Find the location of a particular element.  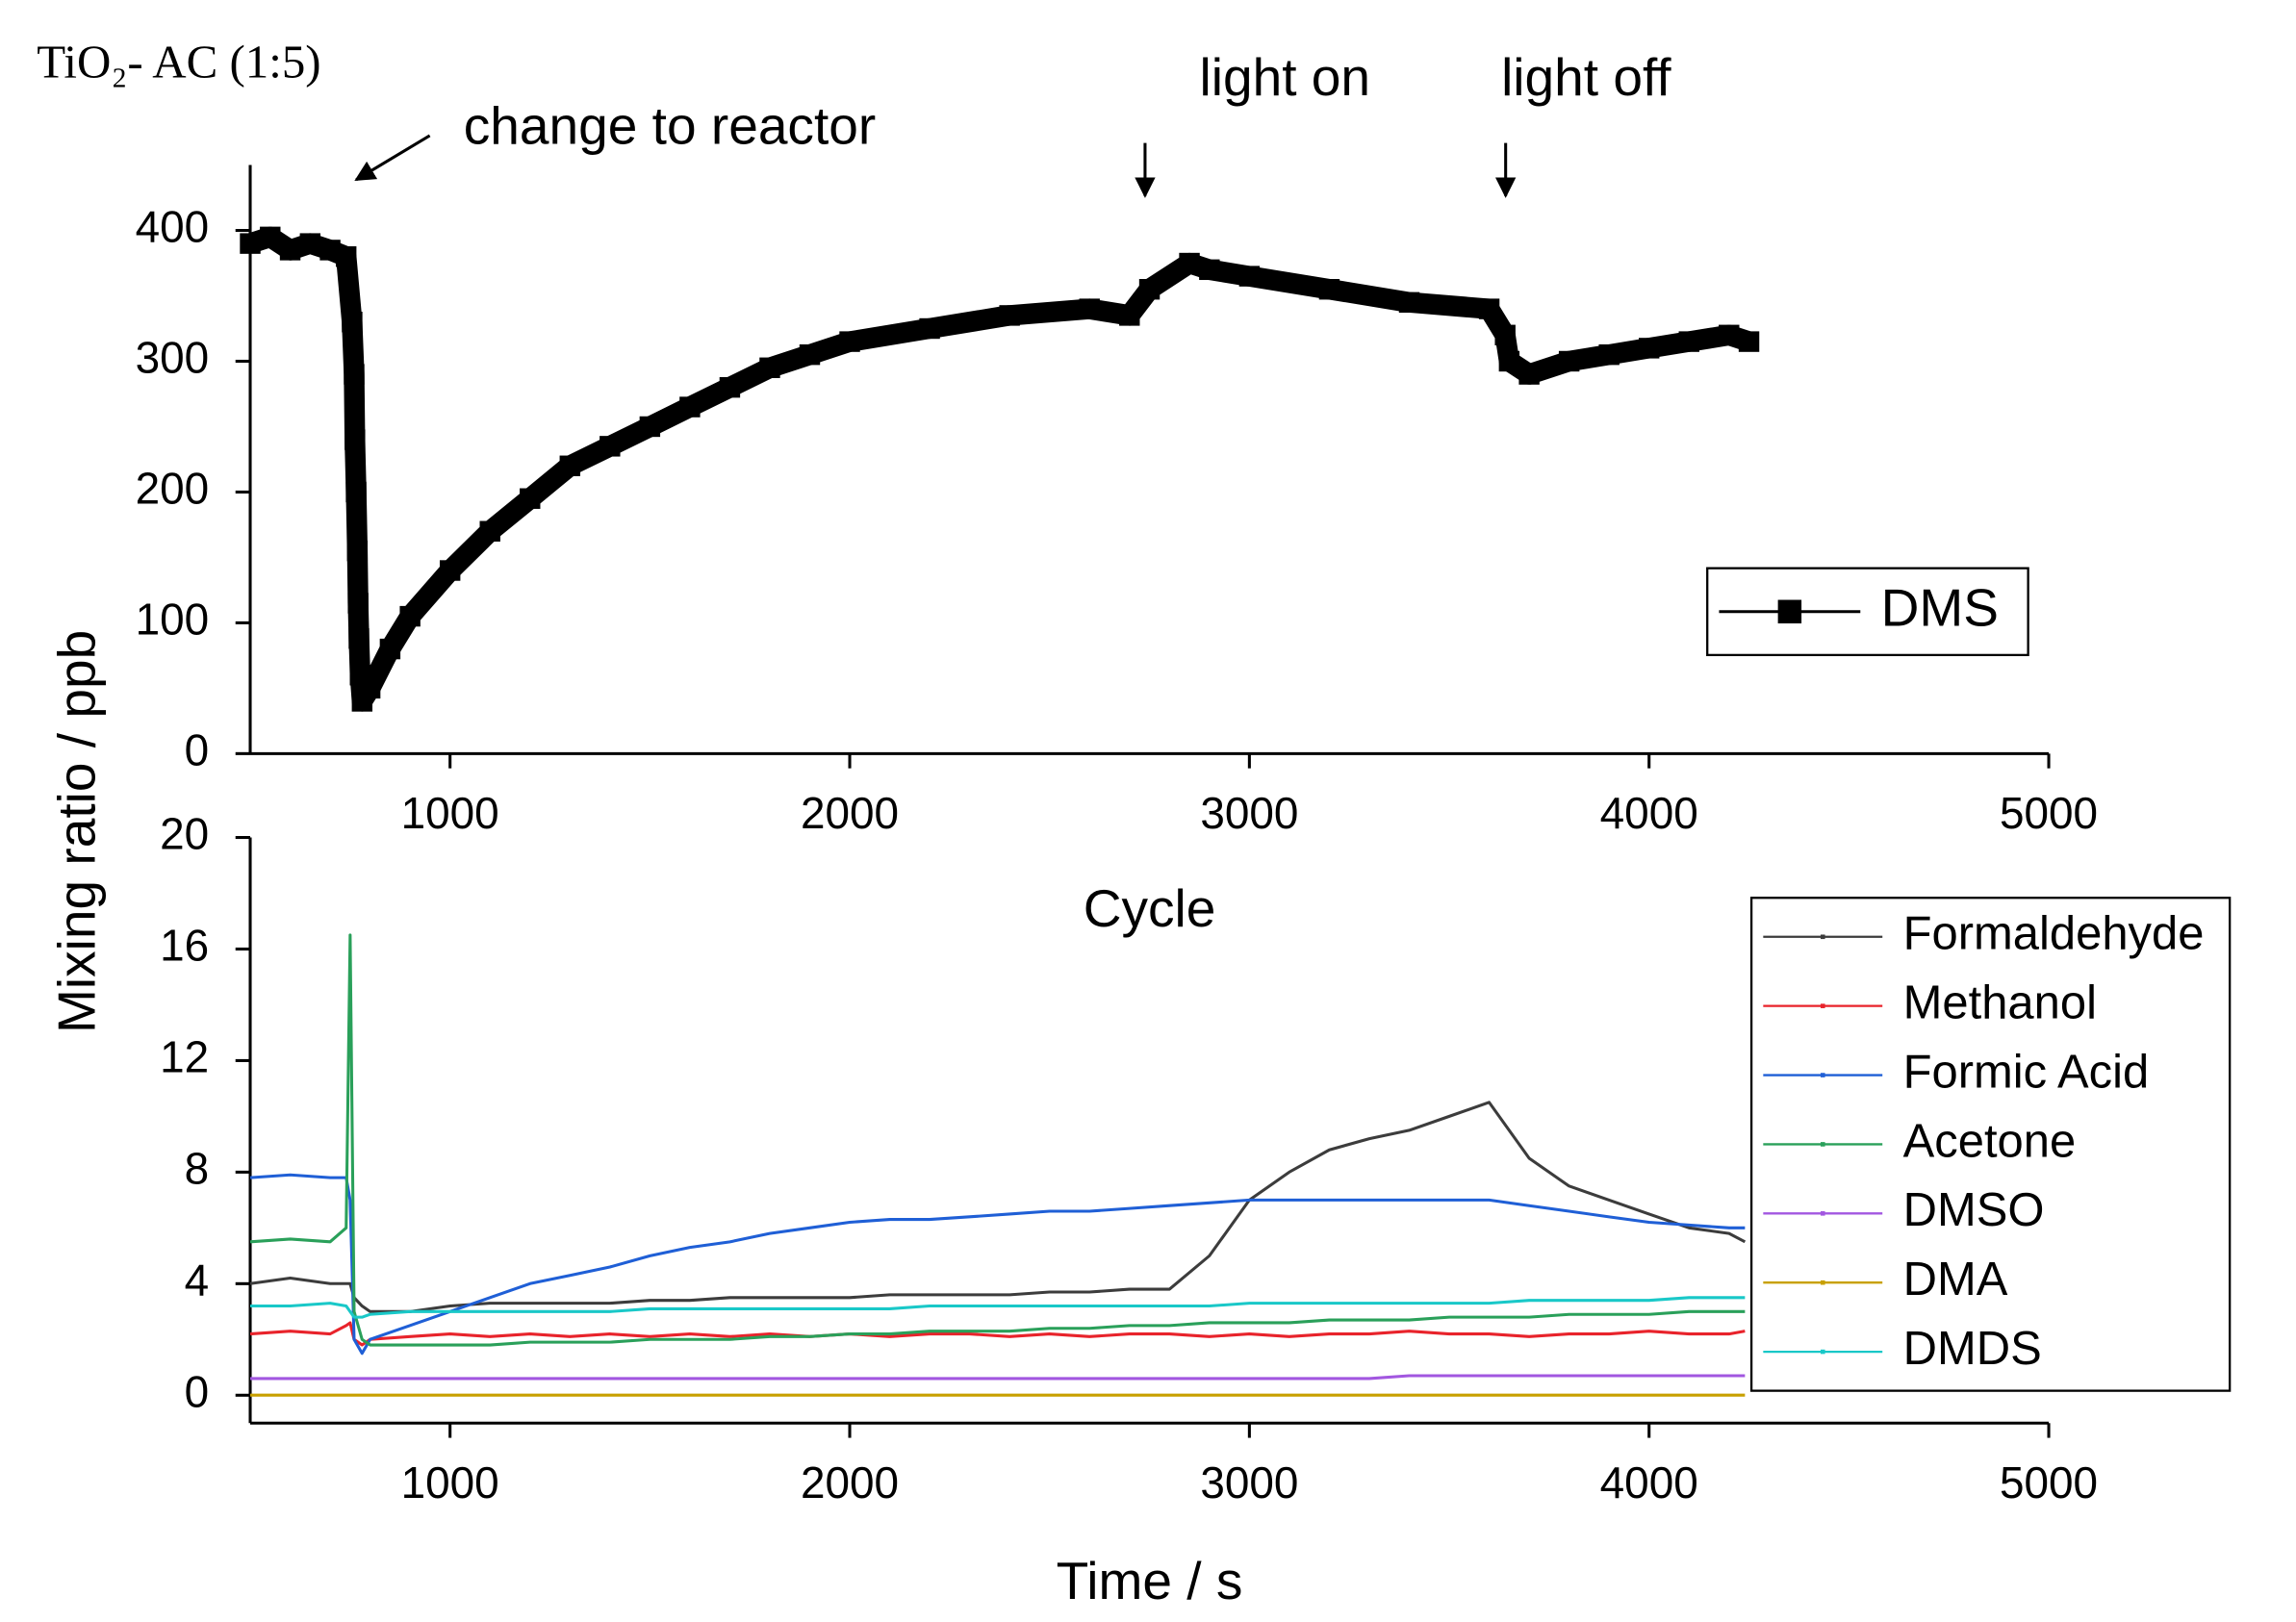

legend-label: DMDS is located at coordinates (1973, 1349).